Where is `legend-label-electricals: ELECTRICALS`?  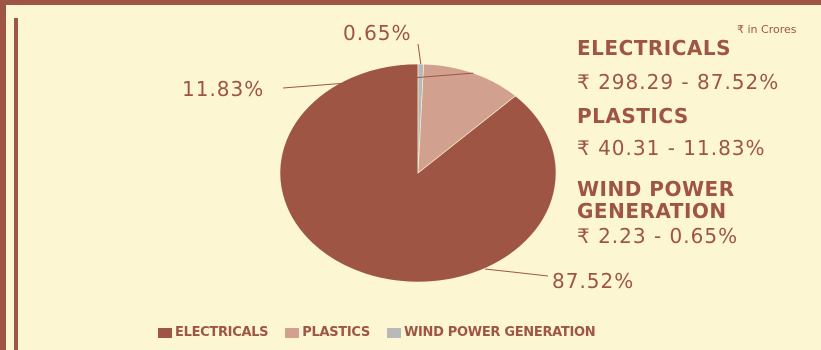 legend-label-electricals: ELECTRICALS is located at coordinates (222, 332).